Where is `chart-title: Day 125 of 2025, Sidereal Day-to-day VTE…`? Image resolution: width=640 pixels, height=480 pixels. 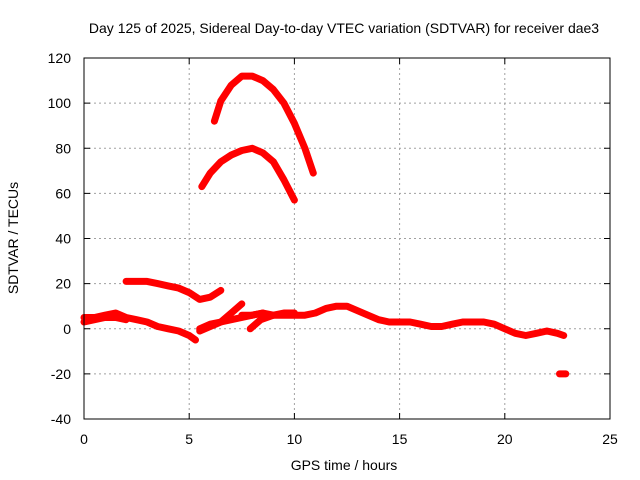
chart-title: Day 125 of 2025, Sidereal Day-to-day VTE… is located at coordinates (344, 28).